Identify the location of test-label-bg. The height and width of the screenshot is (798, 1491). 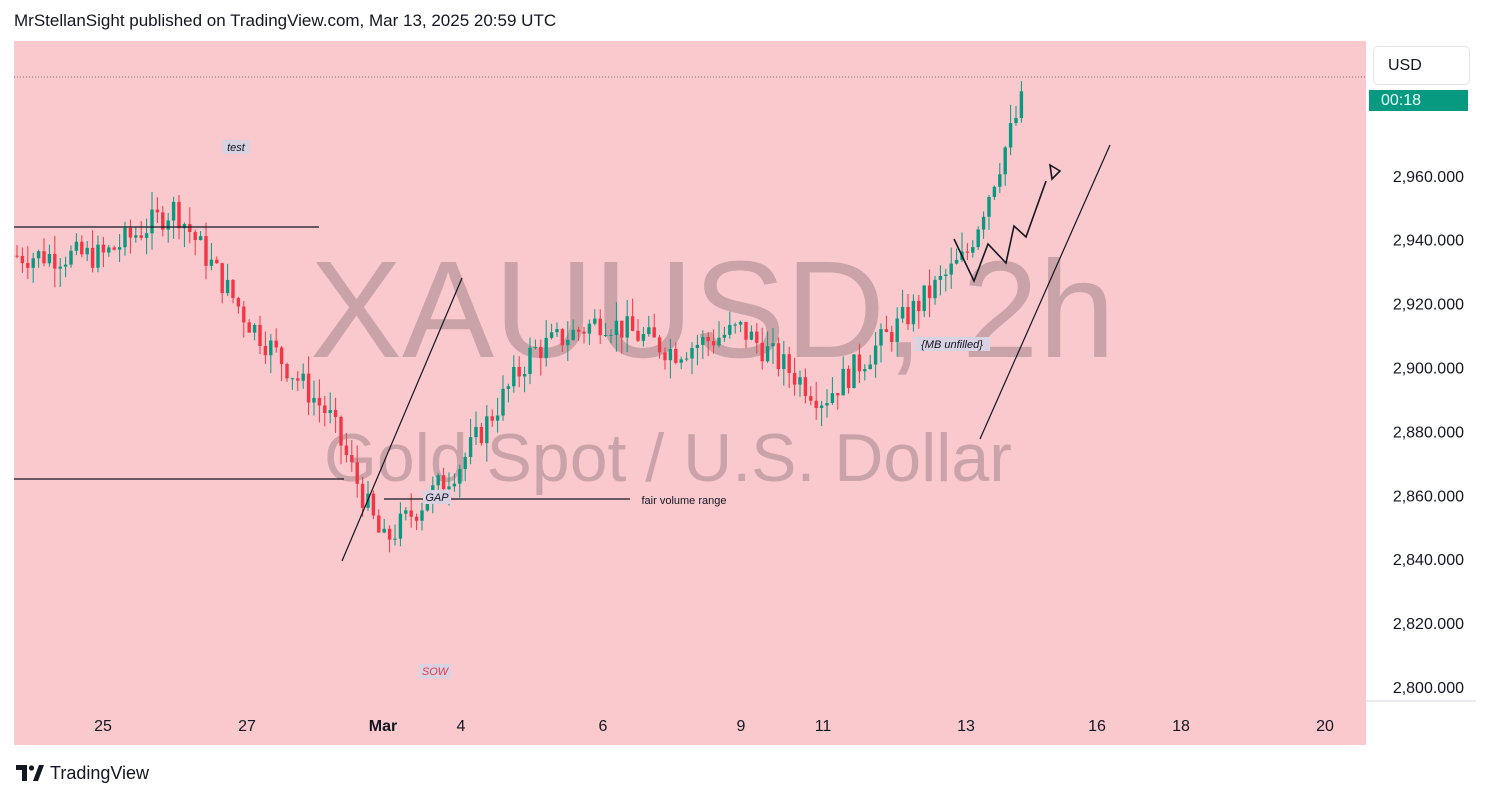
(236, 147).